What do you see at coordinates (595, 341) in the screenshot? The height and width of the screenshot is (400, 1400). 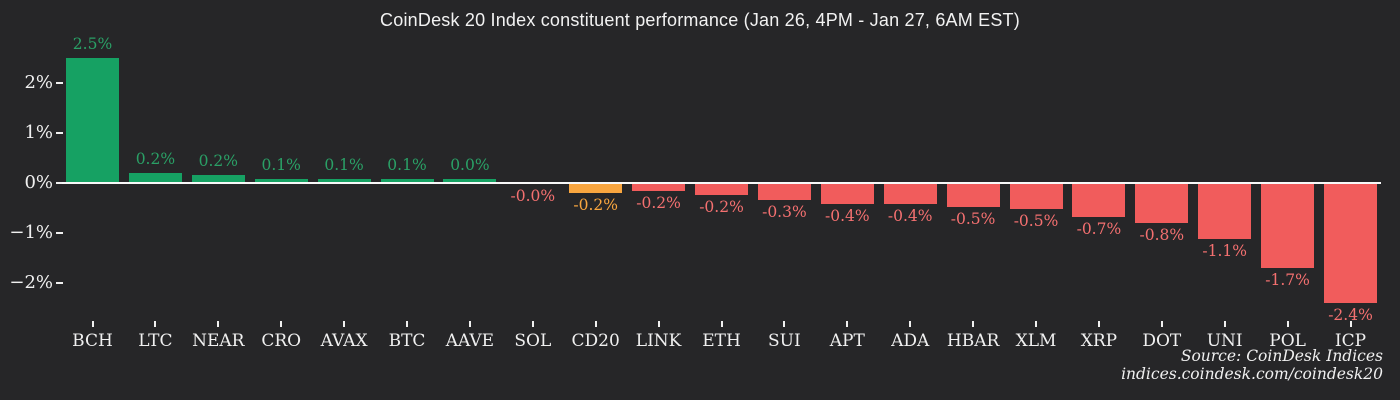 I see `x-axis-label-CD20: CD20` at bounding box center [595, 341].